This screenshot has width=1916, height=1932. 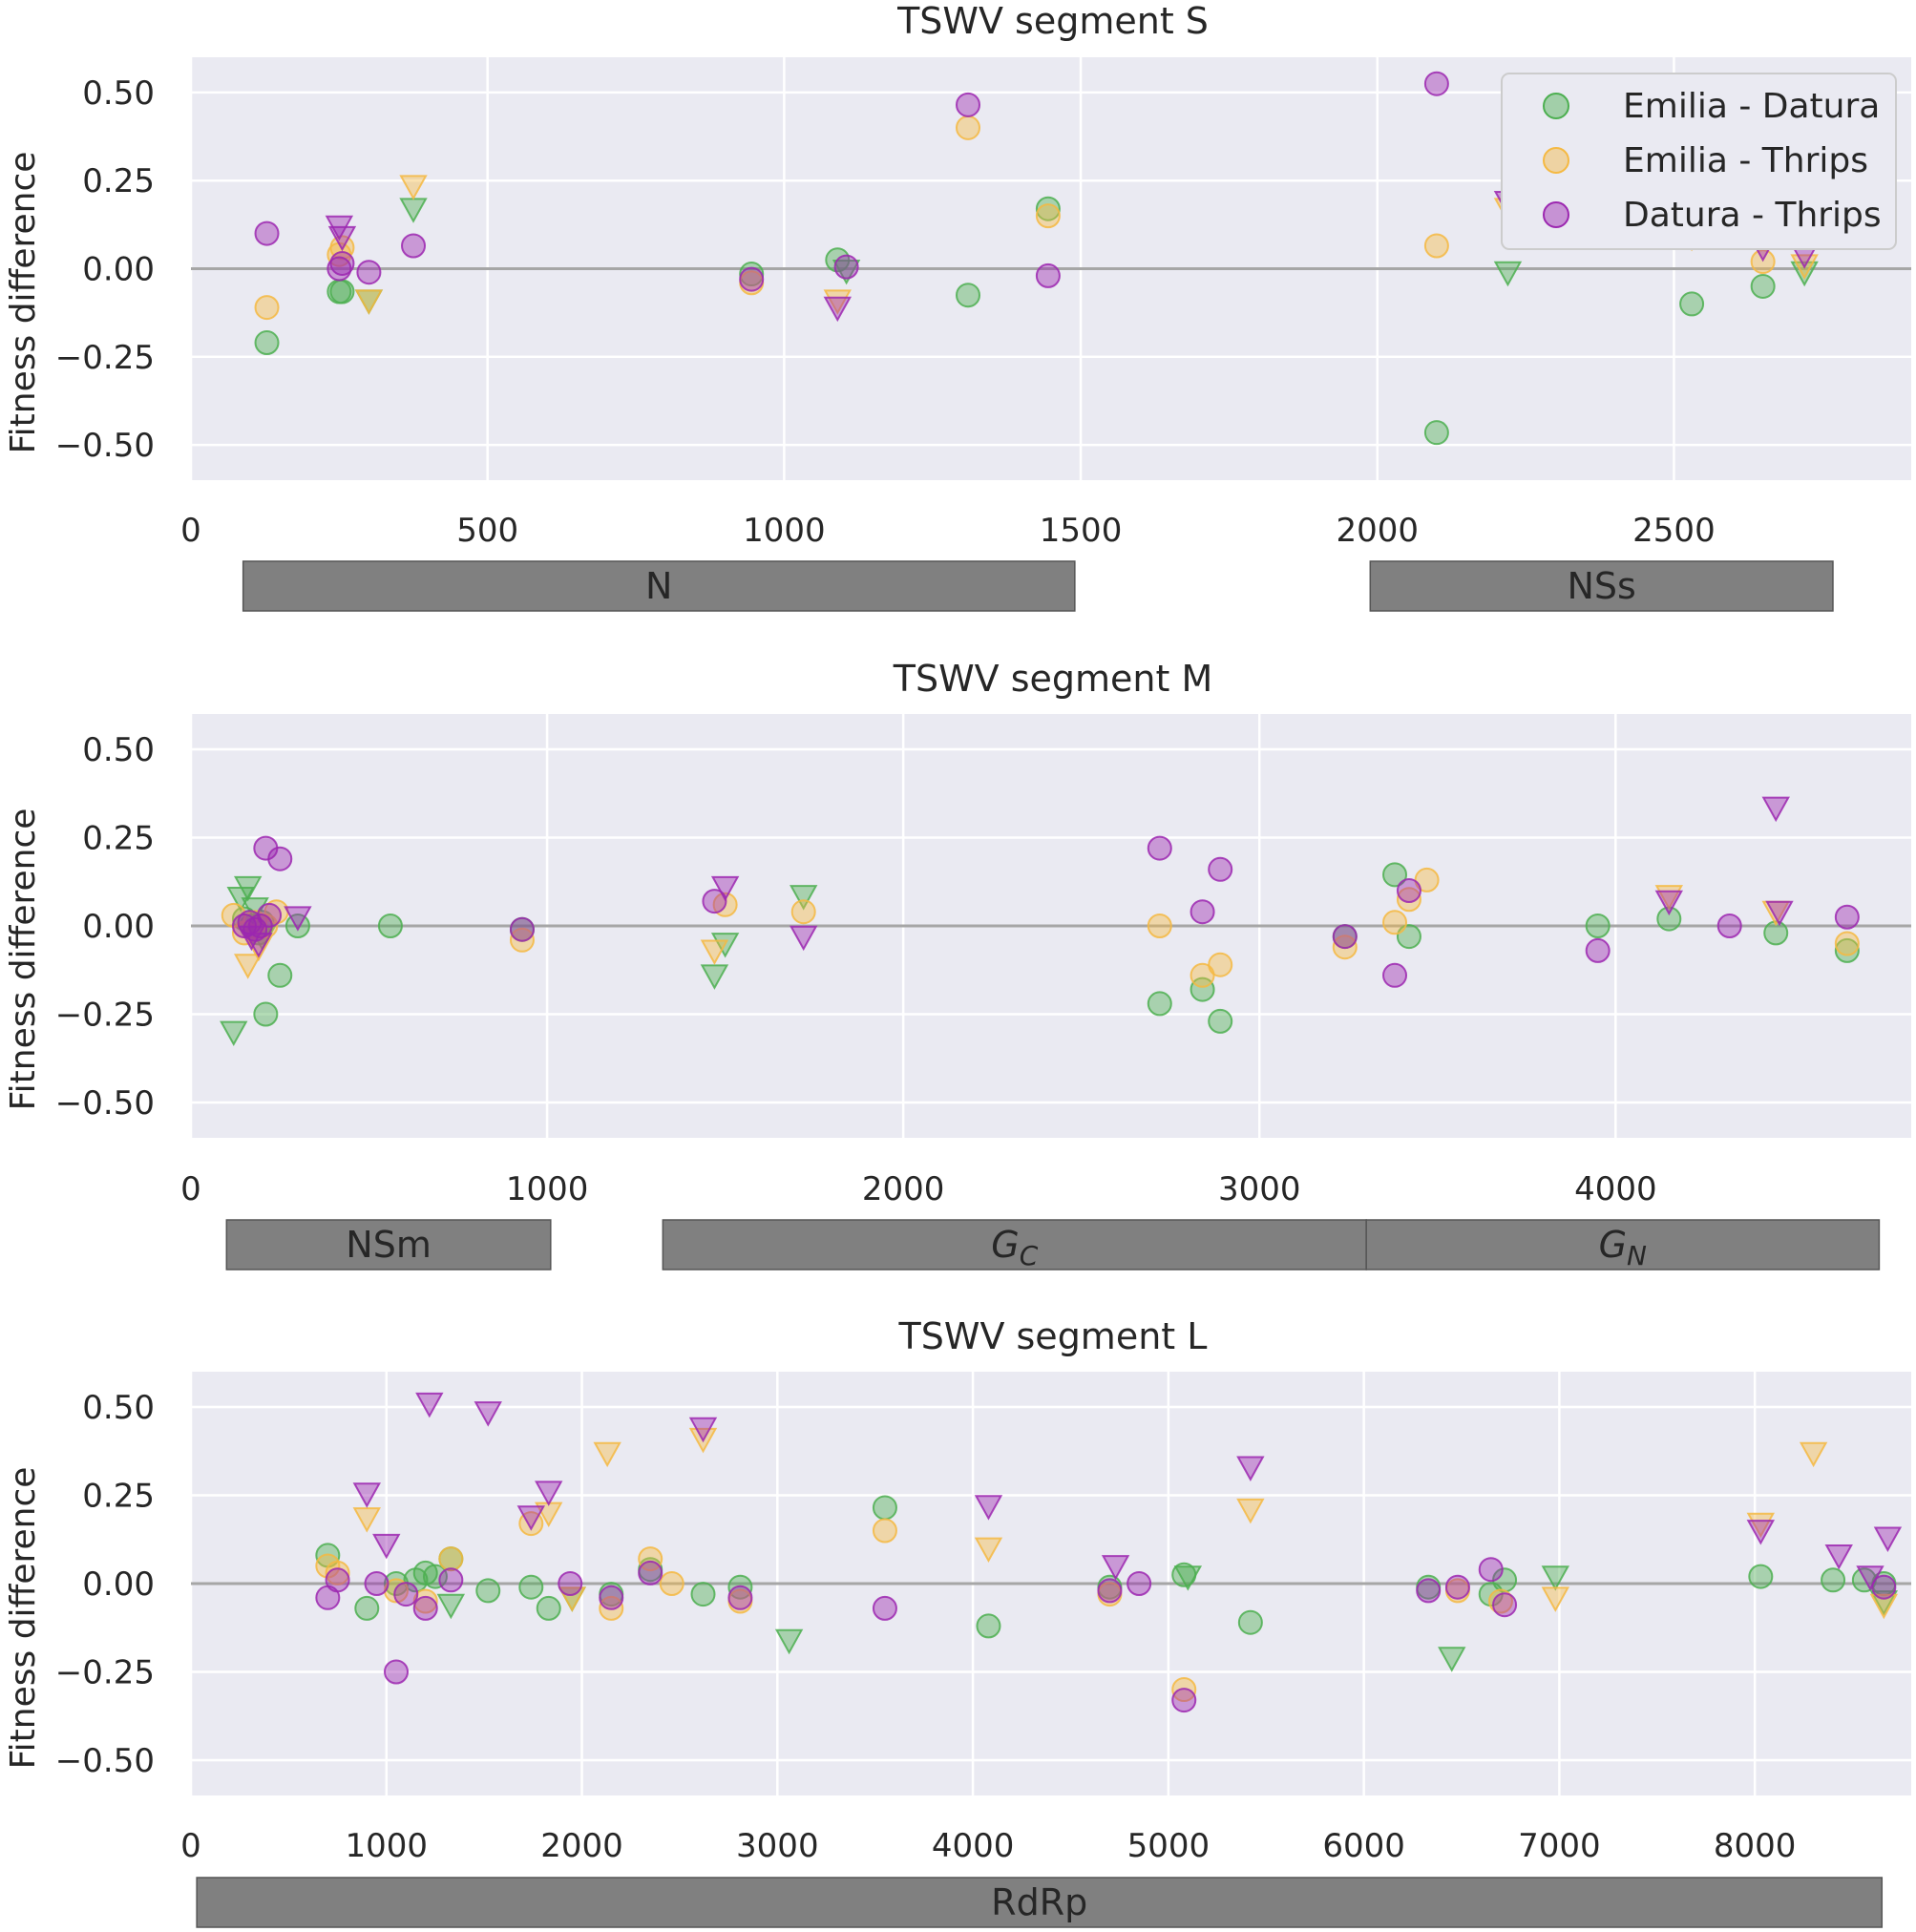 I want to click on x-tick-label: 1500, so click(x=1081, y=531).